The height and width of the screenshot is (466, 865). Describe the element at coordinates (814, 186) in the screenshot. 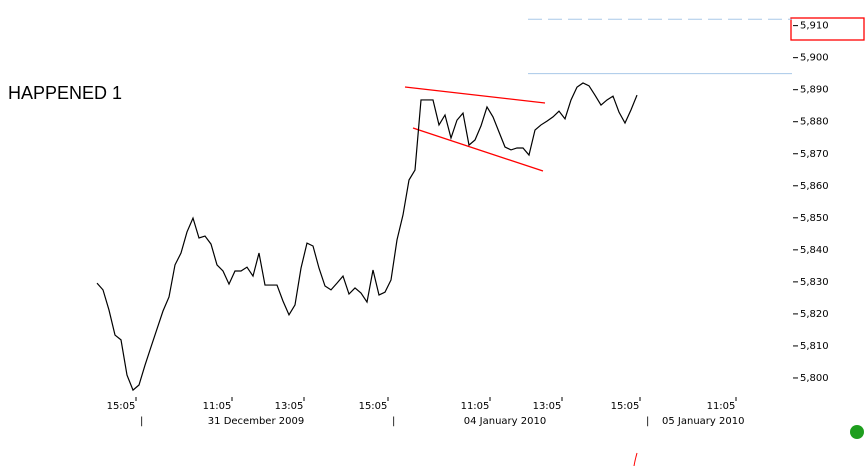

I see `y-tick-label: 5,860` at that location.